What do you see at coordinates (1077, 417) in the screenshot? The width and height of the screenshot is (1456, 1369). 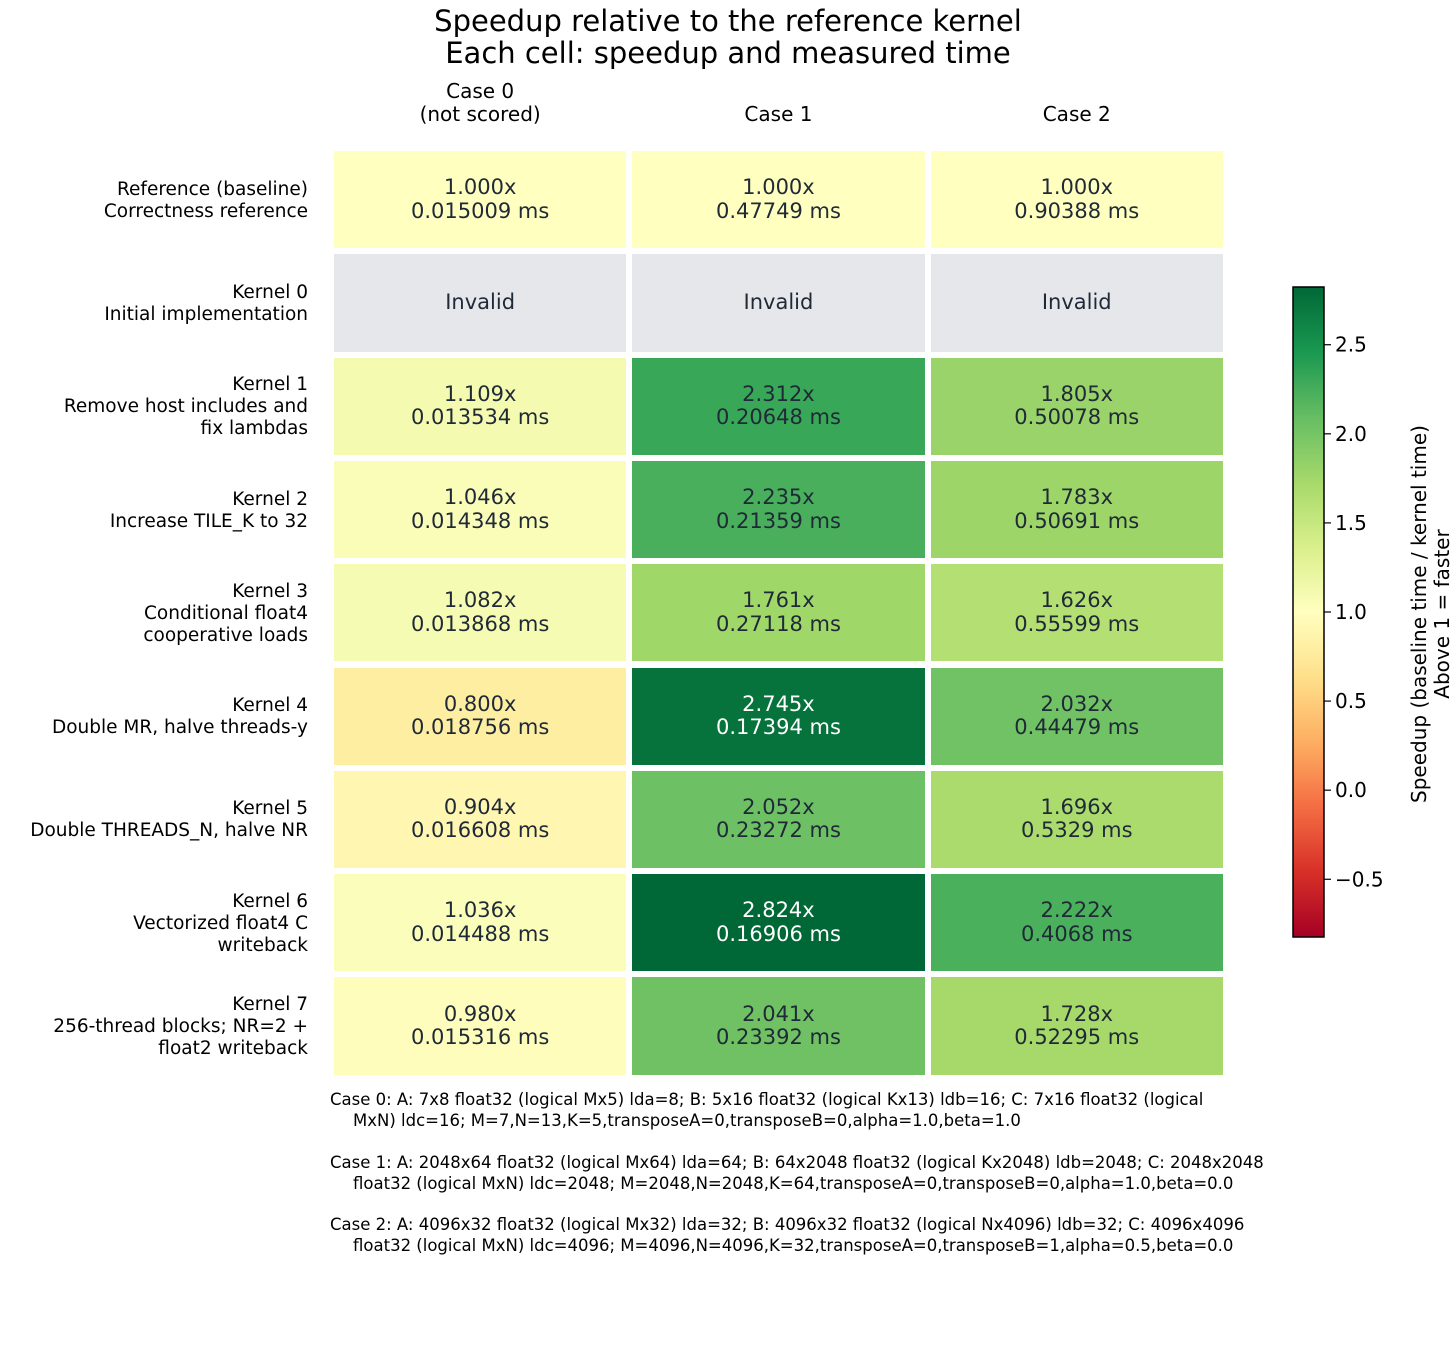 I see `cell-time-text: 0.50078 ms` at bounding box center [1077, 417].